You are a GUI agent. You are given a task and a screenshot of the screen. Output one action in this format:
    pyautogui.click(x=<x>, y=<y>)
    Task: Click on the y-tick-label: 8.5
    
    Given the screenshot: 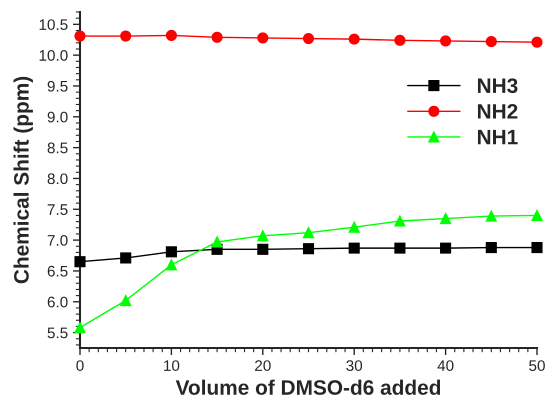 What is the action you would take?
    pyautogui.click(x=58, y=148)
    